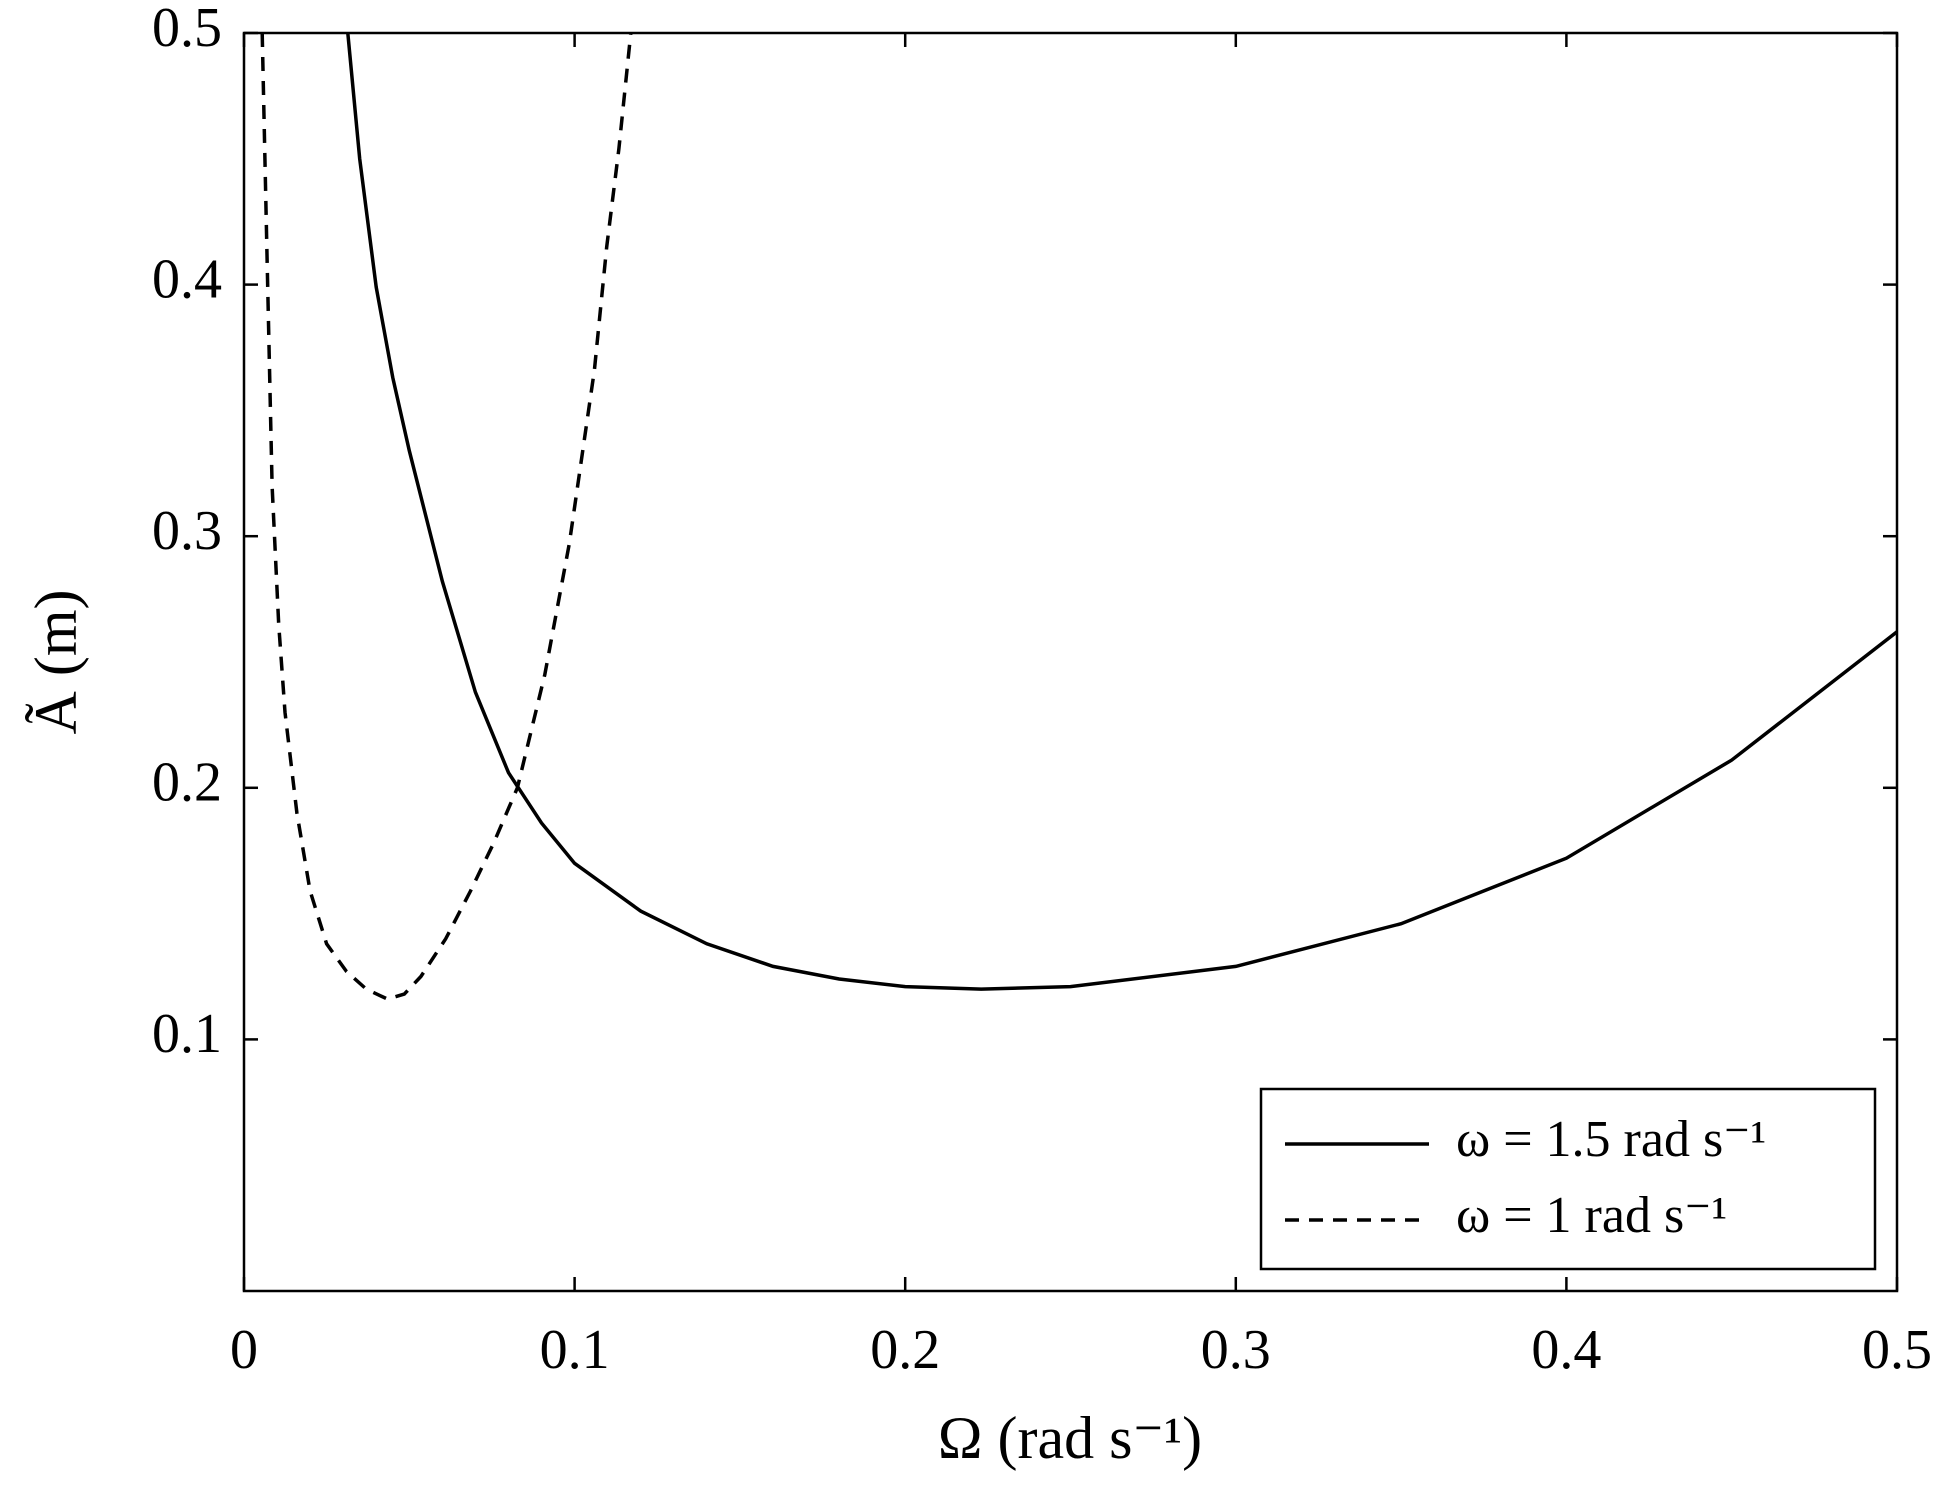  Describe the element at coordinates (1568, 1179) in the screenshot. I see `legend-box` at that location.